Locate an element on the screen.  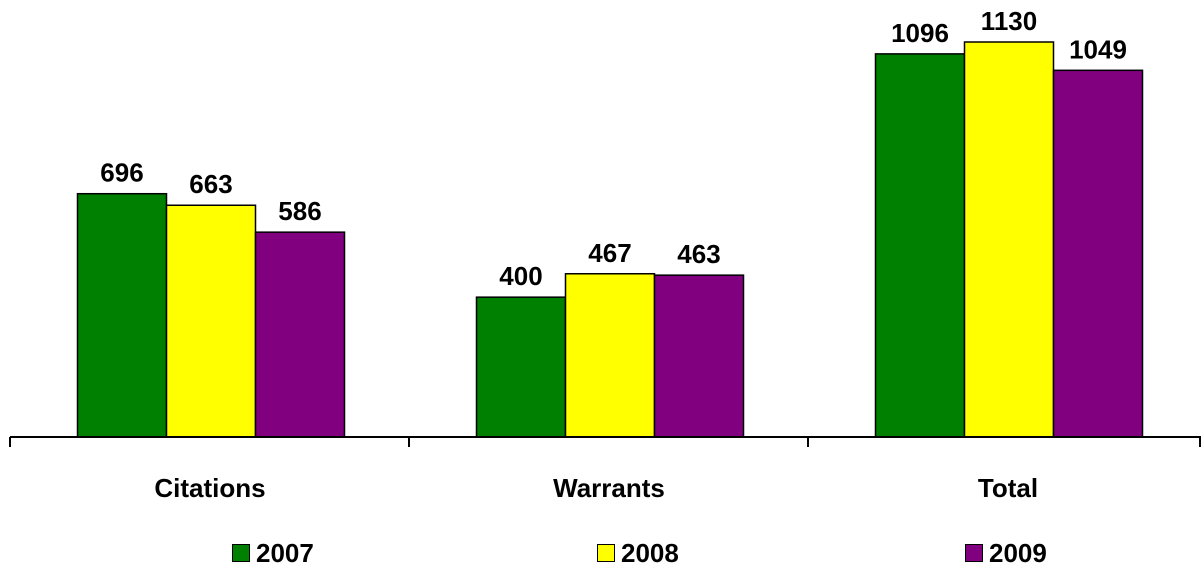
bar-citations-2009 is located at coordinates (300, 334).